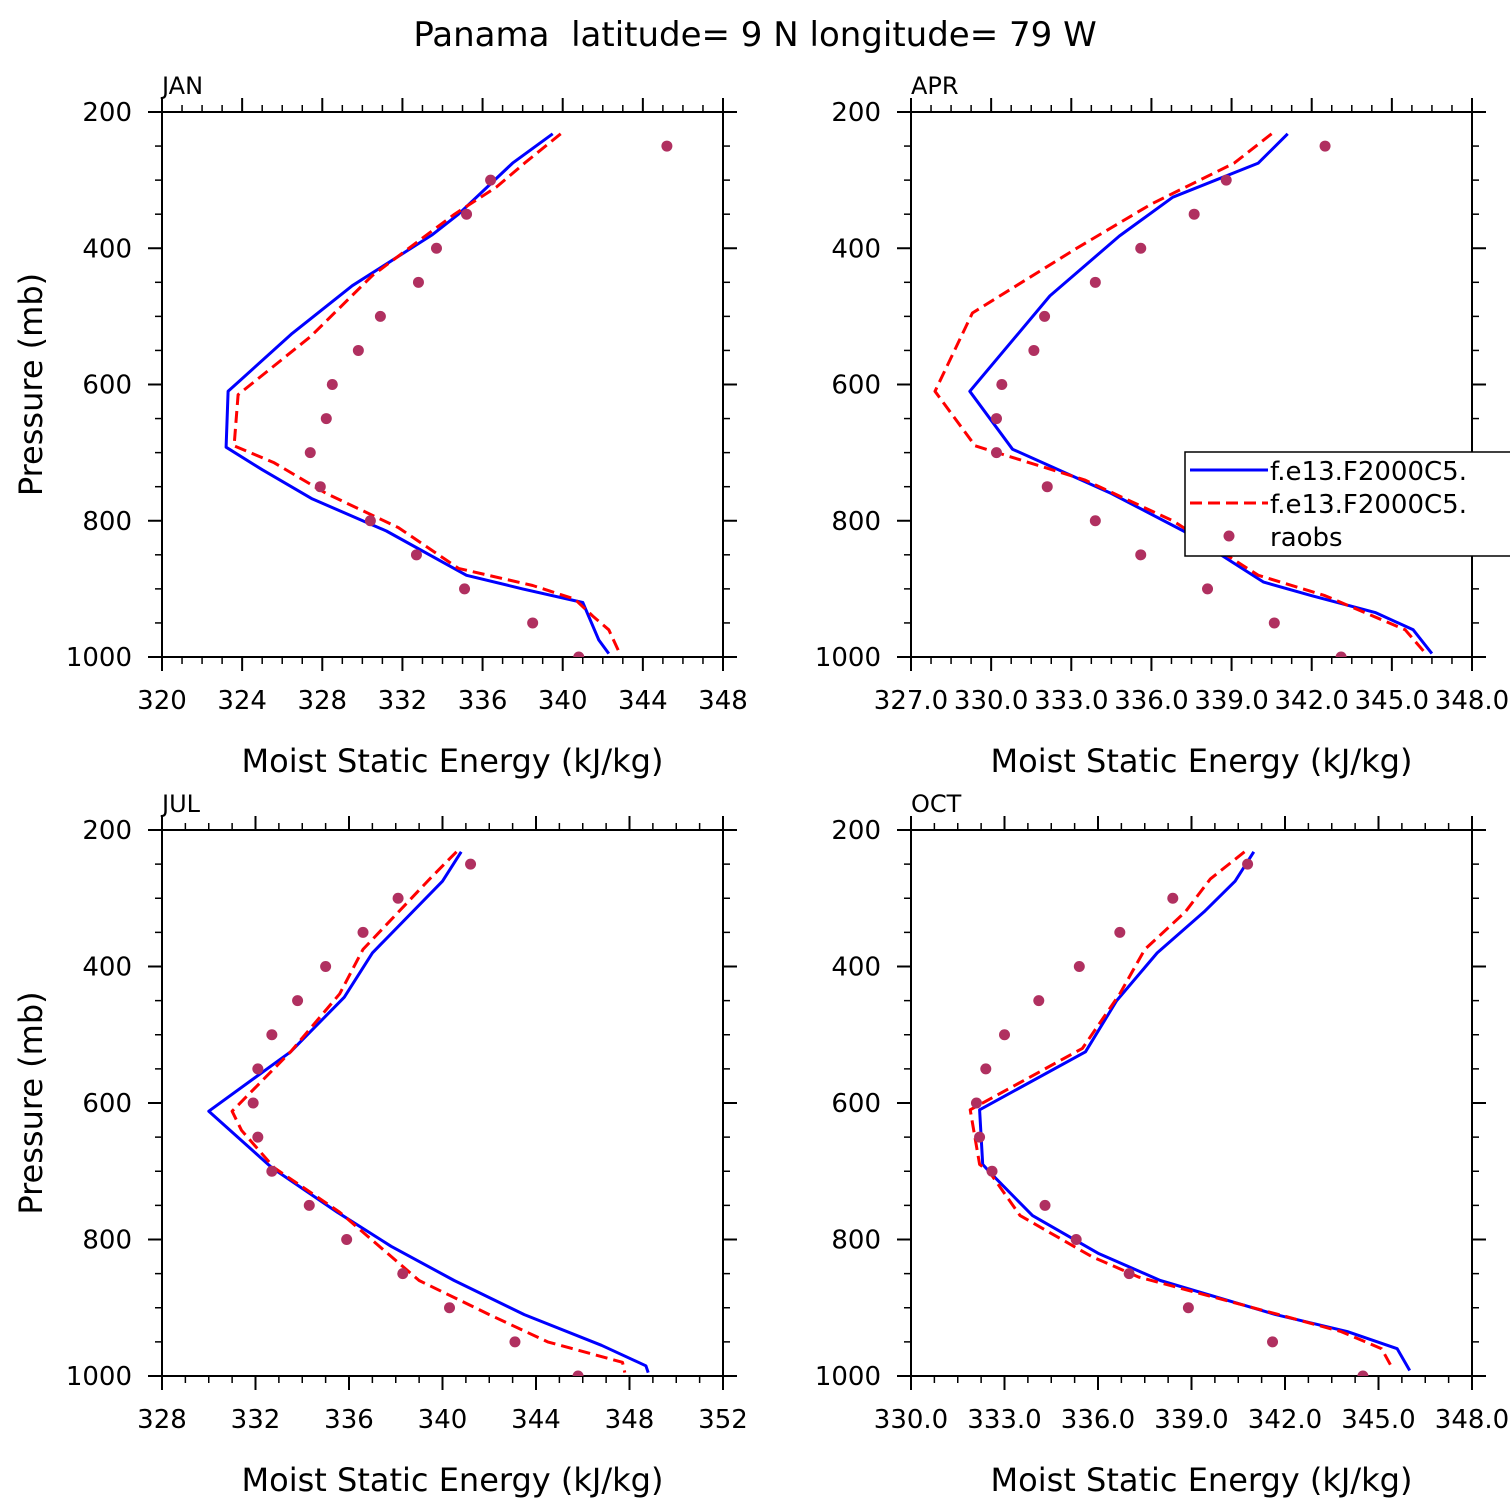  What do you see at coordinates (1347, 504) in the screenshot?
I see `legend: f.e13.F2000C5.f.e13.F2000C5.raobs` at bounding box center [1347, 504].